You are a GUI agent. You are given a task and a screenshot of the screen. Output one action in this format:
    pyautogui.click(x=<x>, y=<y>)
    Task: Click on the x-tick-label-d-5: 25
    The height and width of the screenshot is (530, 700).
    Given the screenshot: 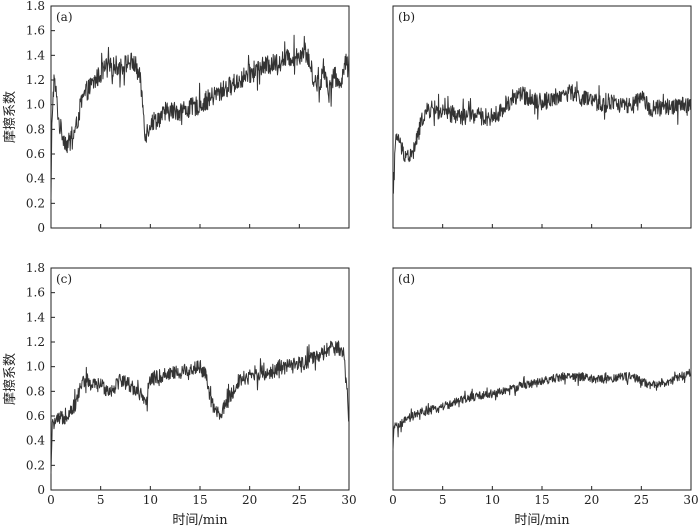 What is the action you would take?
    pyautogui.click(x=641, y=500)
    